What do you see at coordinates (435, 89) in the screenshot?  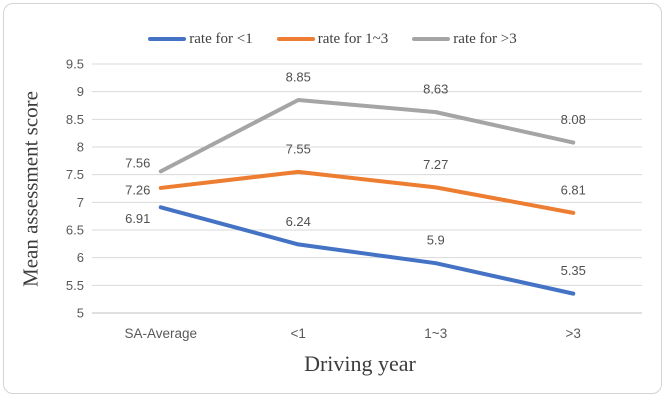 I see `data-label: 8.63` at bounding box center [435, 89].